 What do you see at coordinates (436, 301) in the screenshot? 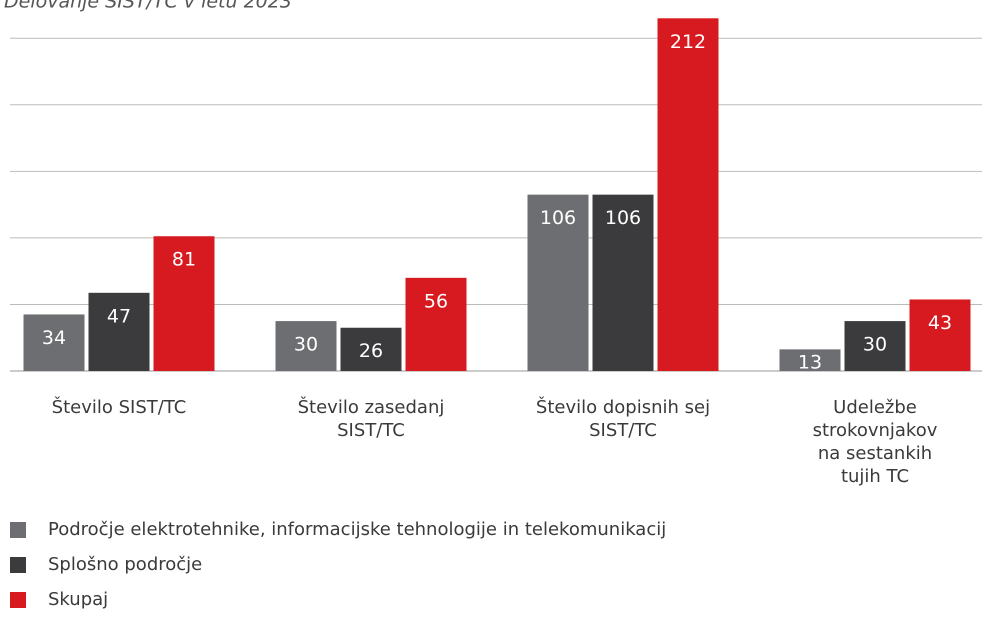
I see `value-label: 56` at bounding box center [436, 301].